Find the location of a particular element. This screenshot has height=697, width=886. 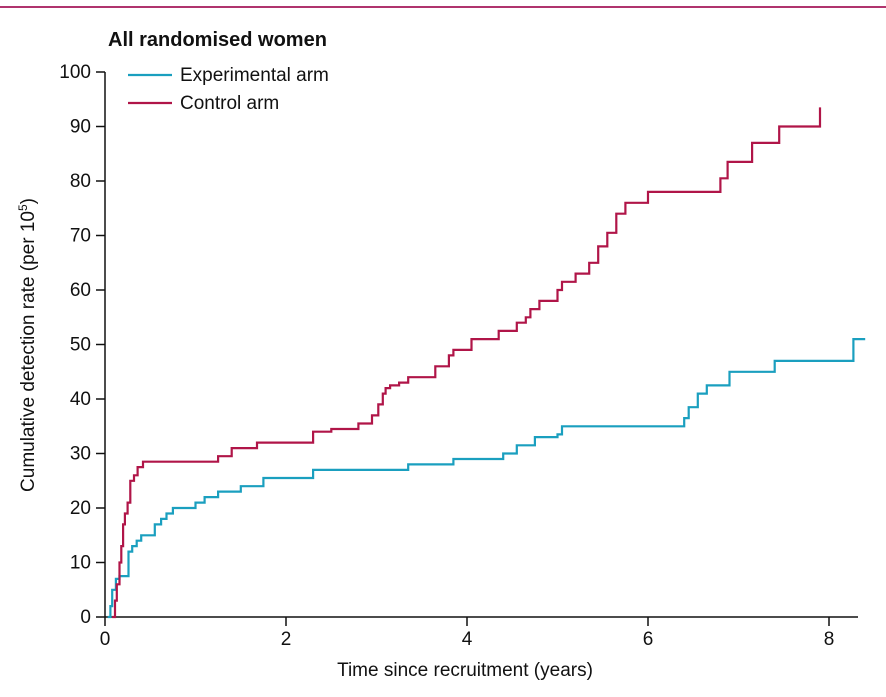

y-tick-label: 90 is located at coordinates (80, 127).